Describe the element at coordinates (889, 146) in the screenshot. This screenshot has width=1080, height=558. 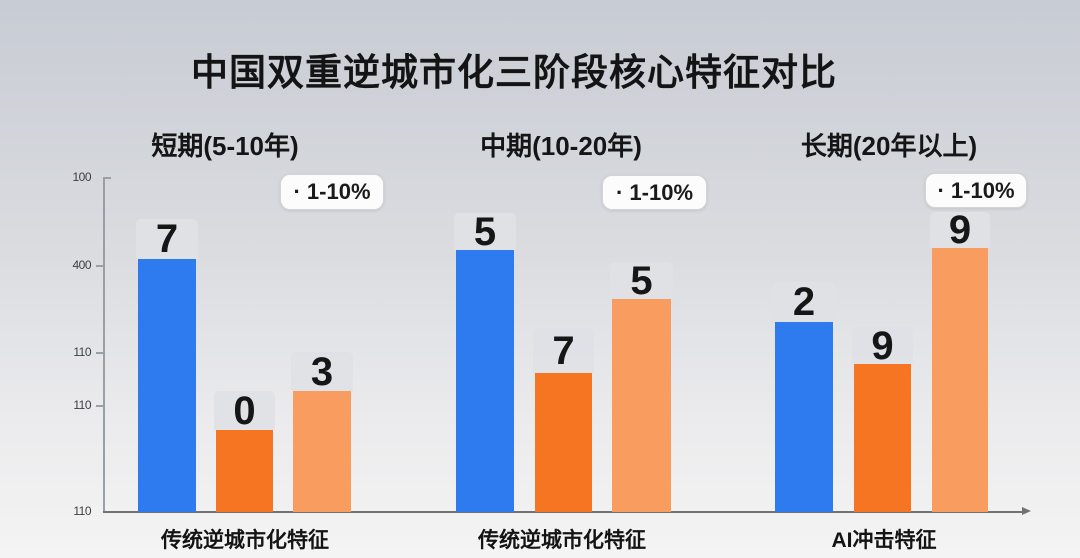
I see `group-heading: 长期(20年以上)` at that location.